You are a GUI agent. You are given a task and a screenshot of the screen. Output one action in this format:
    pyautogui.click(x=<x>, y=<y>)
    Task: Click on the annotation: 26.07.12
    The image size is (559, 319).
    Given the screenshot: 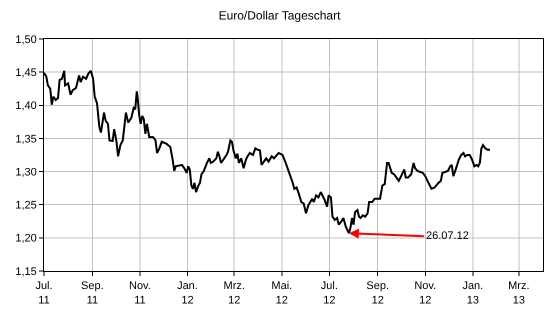 What is the action you would take?
    pyautogui.click(x=447, y=236)
    